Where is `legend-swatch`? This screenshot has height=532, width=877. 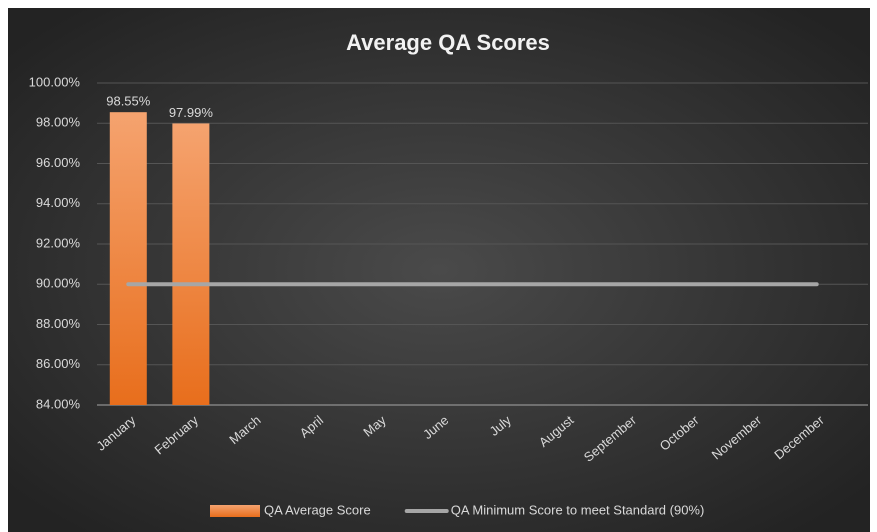 legend-swatch is located at coordinates (235, 511).